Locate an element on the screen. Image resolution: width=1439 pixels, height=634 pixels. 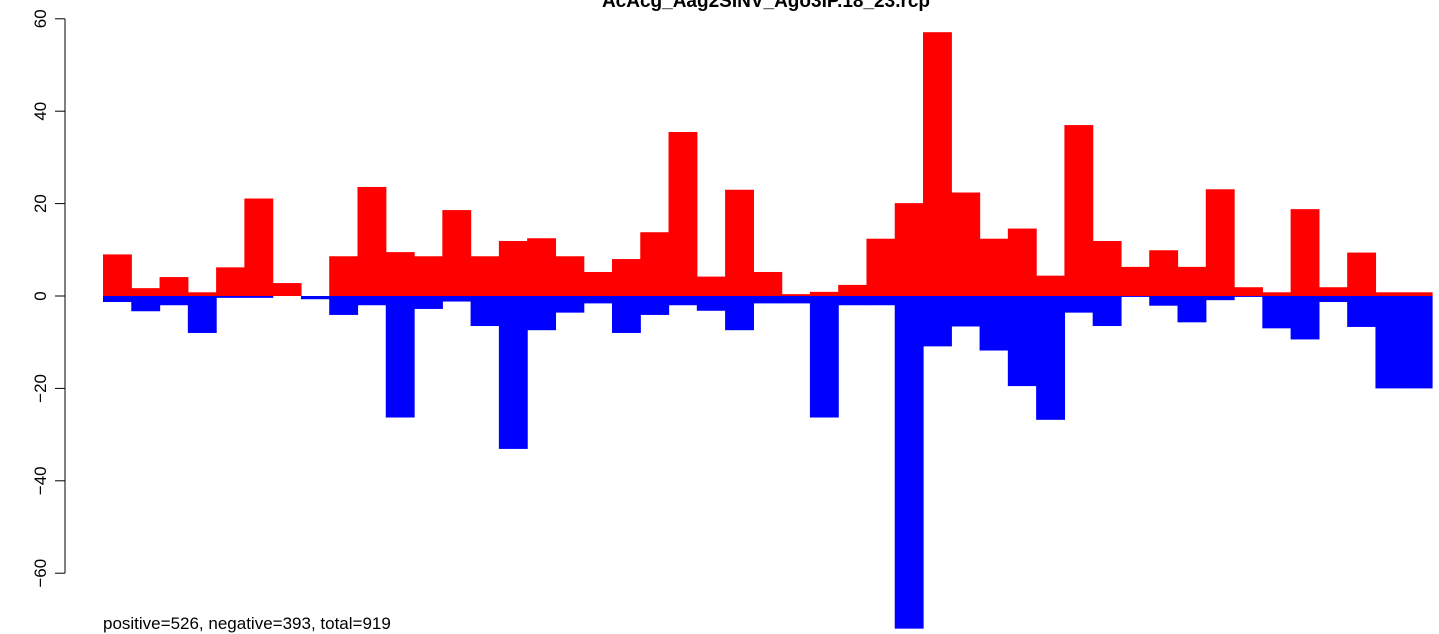
y-tick-label-0: 0 is located at coordinates (40, 295).